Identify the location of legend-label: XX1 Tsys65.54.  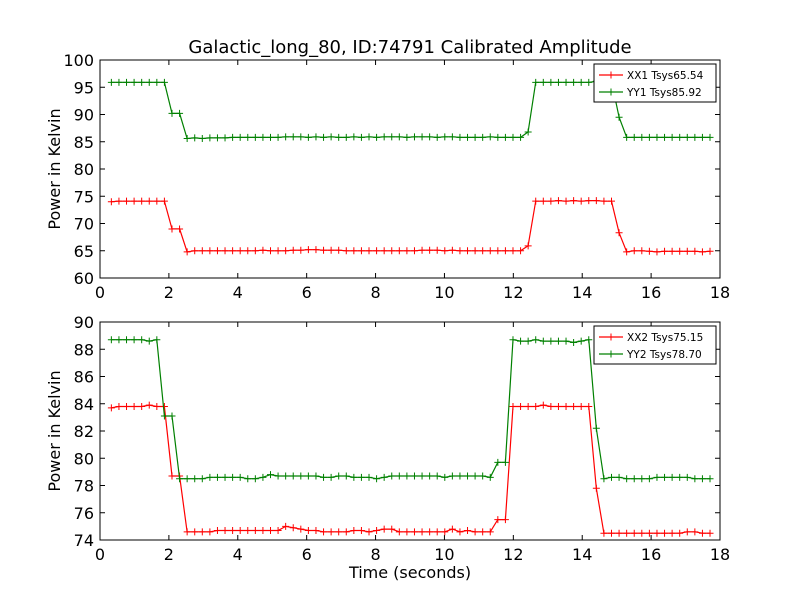
(665, 76).